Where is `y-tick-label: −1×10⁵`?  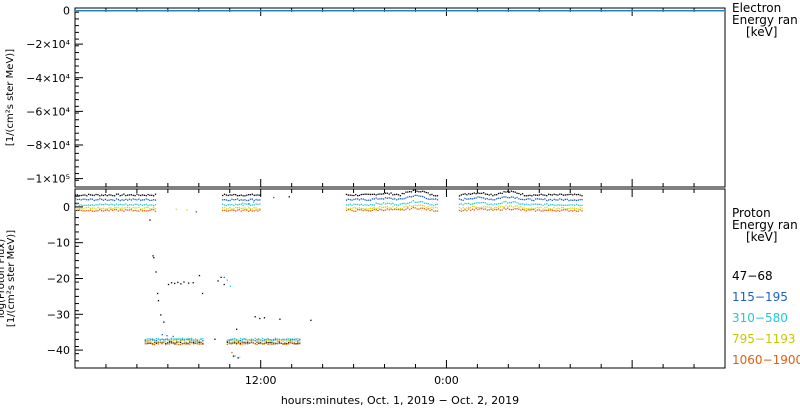 y-tick-label: −1×10⁵ is located at coordinates (48, 179).